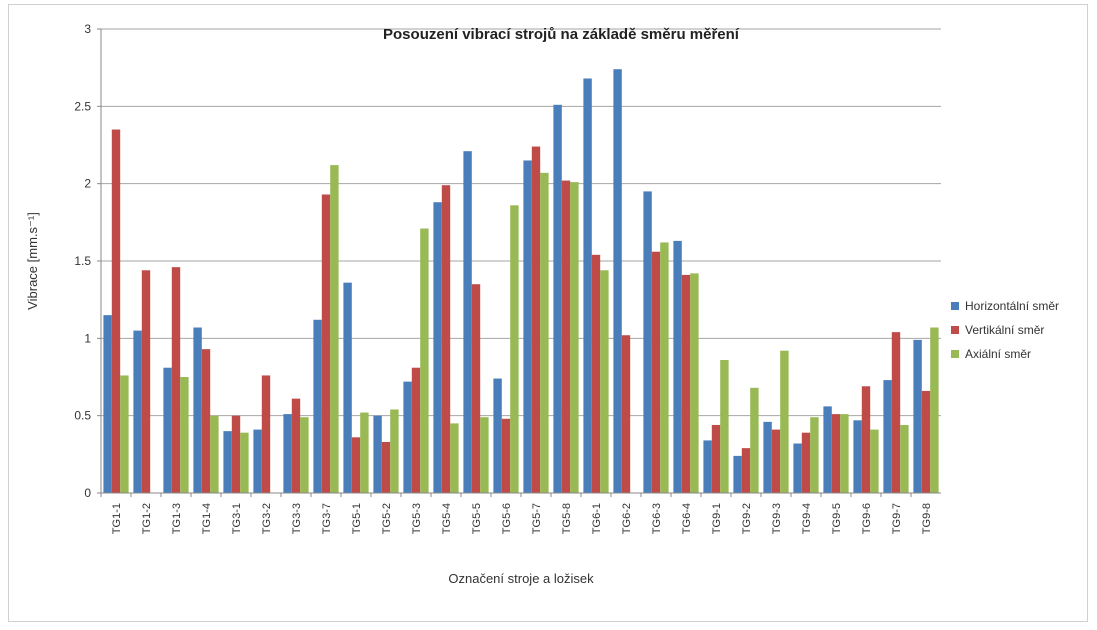 This screenshot has height=630, width=1097. I want to click on x-tick-label: TG9-6, so click(867, 518).